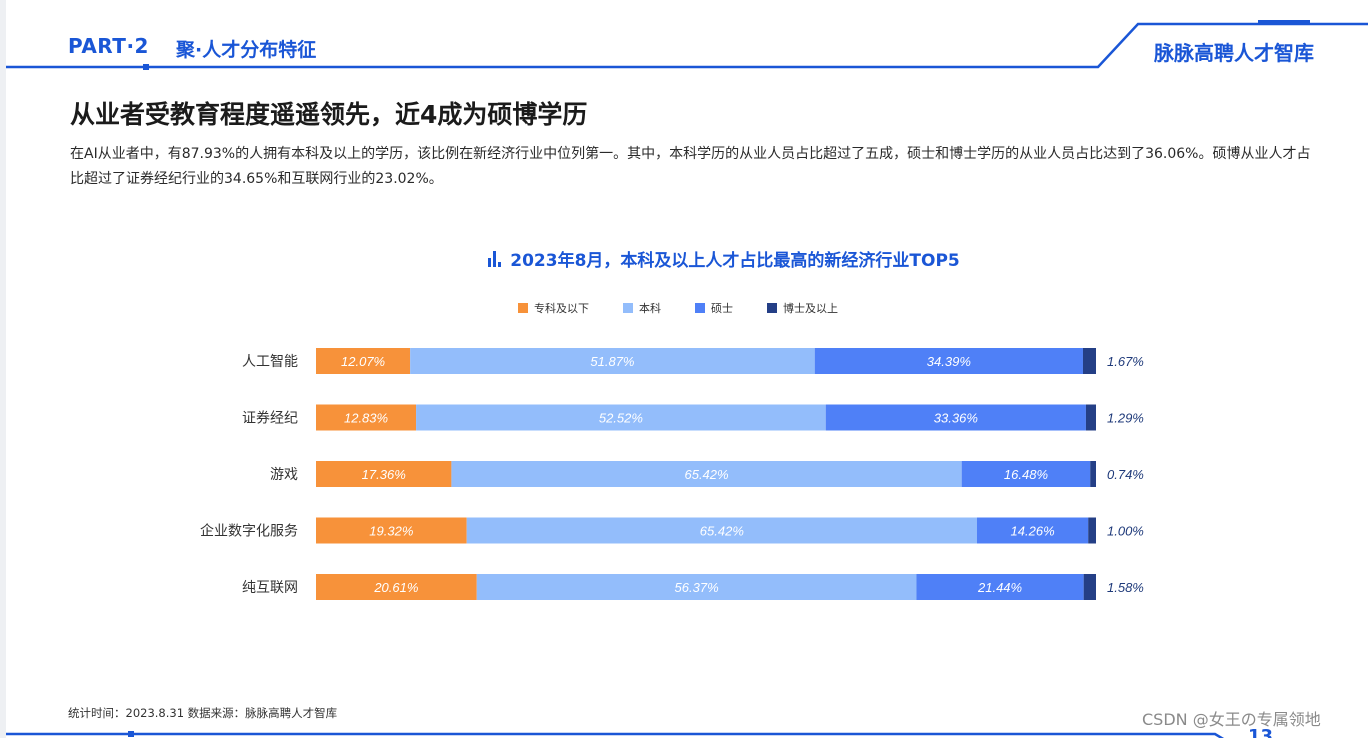 Image resolution: width=1368 pixels, height=738 pixels. Describe the element at coordinates (3, 369) in the screenshot. I see `page-edge` at that location.